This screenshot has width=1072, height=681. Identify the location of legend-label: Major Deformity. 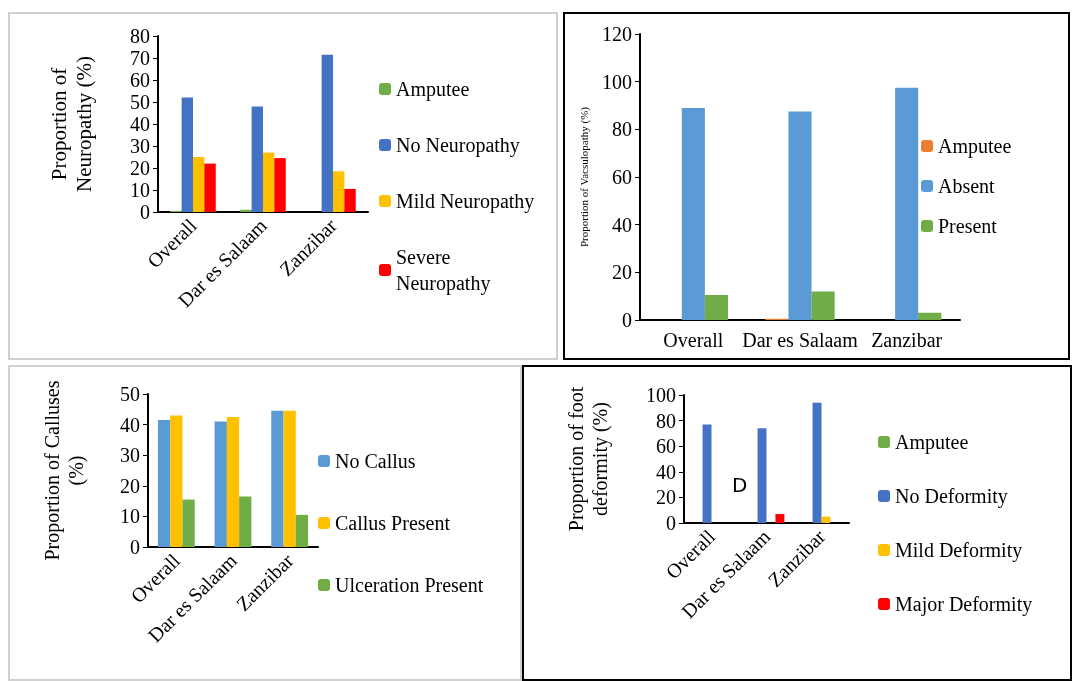
(964, 604).